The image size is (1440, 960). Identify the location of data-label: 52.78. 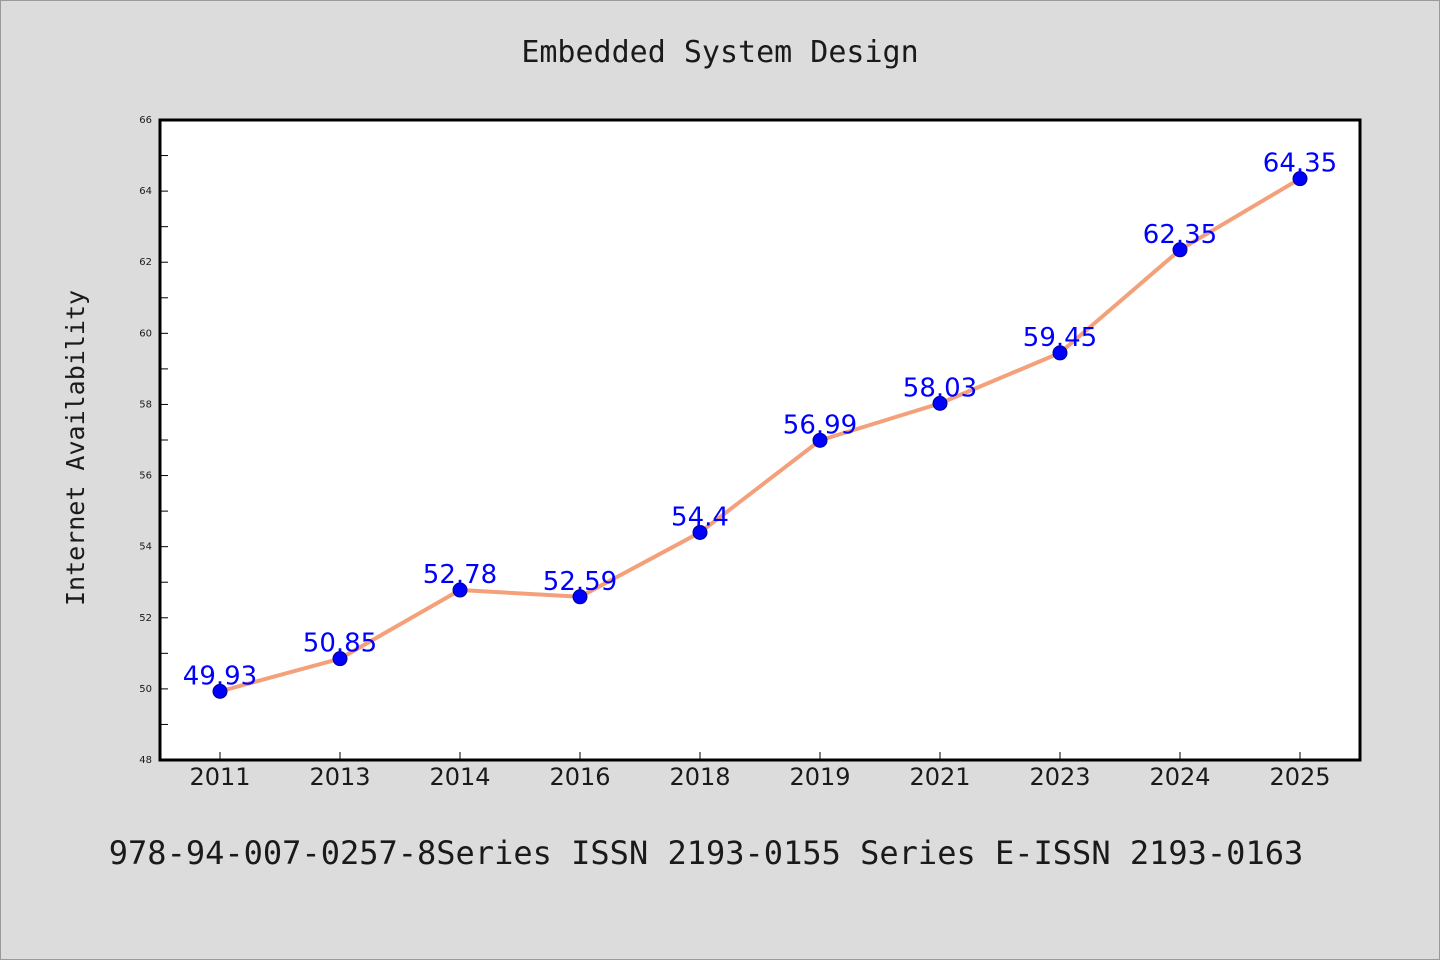
(460, 575).